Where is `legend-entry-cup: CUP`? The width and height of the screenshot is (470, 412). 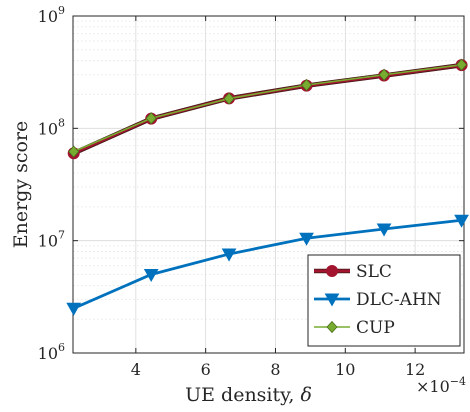 legend-entry-cup: CUP is located at coordinates (354, 328).